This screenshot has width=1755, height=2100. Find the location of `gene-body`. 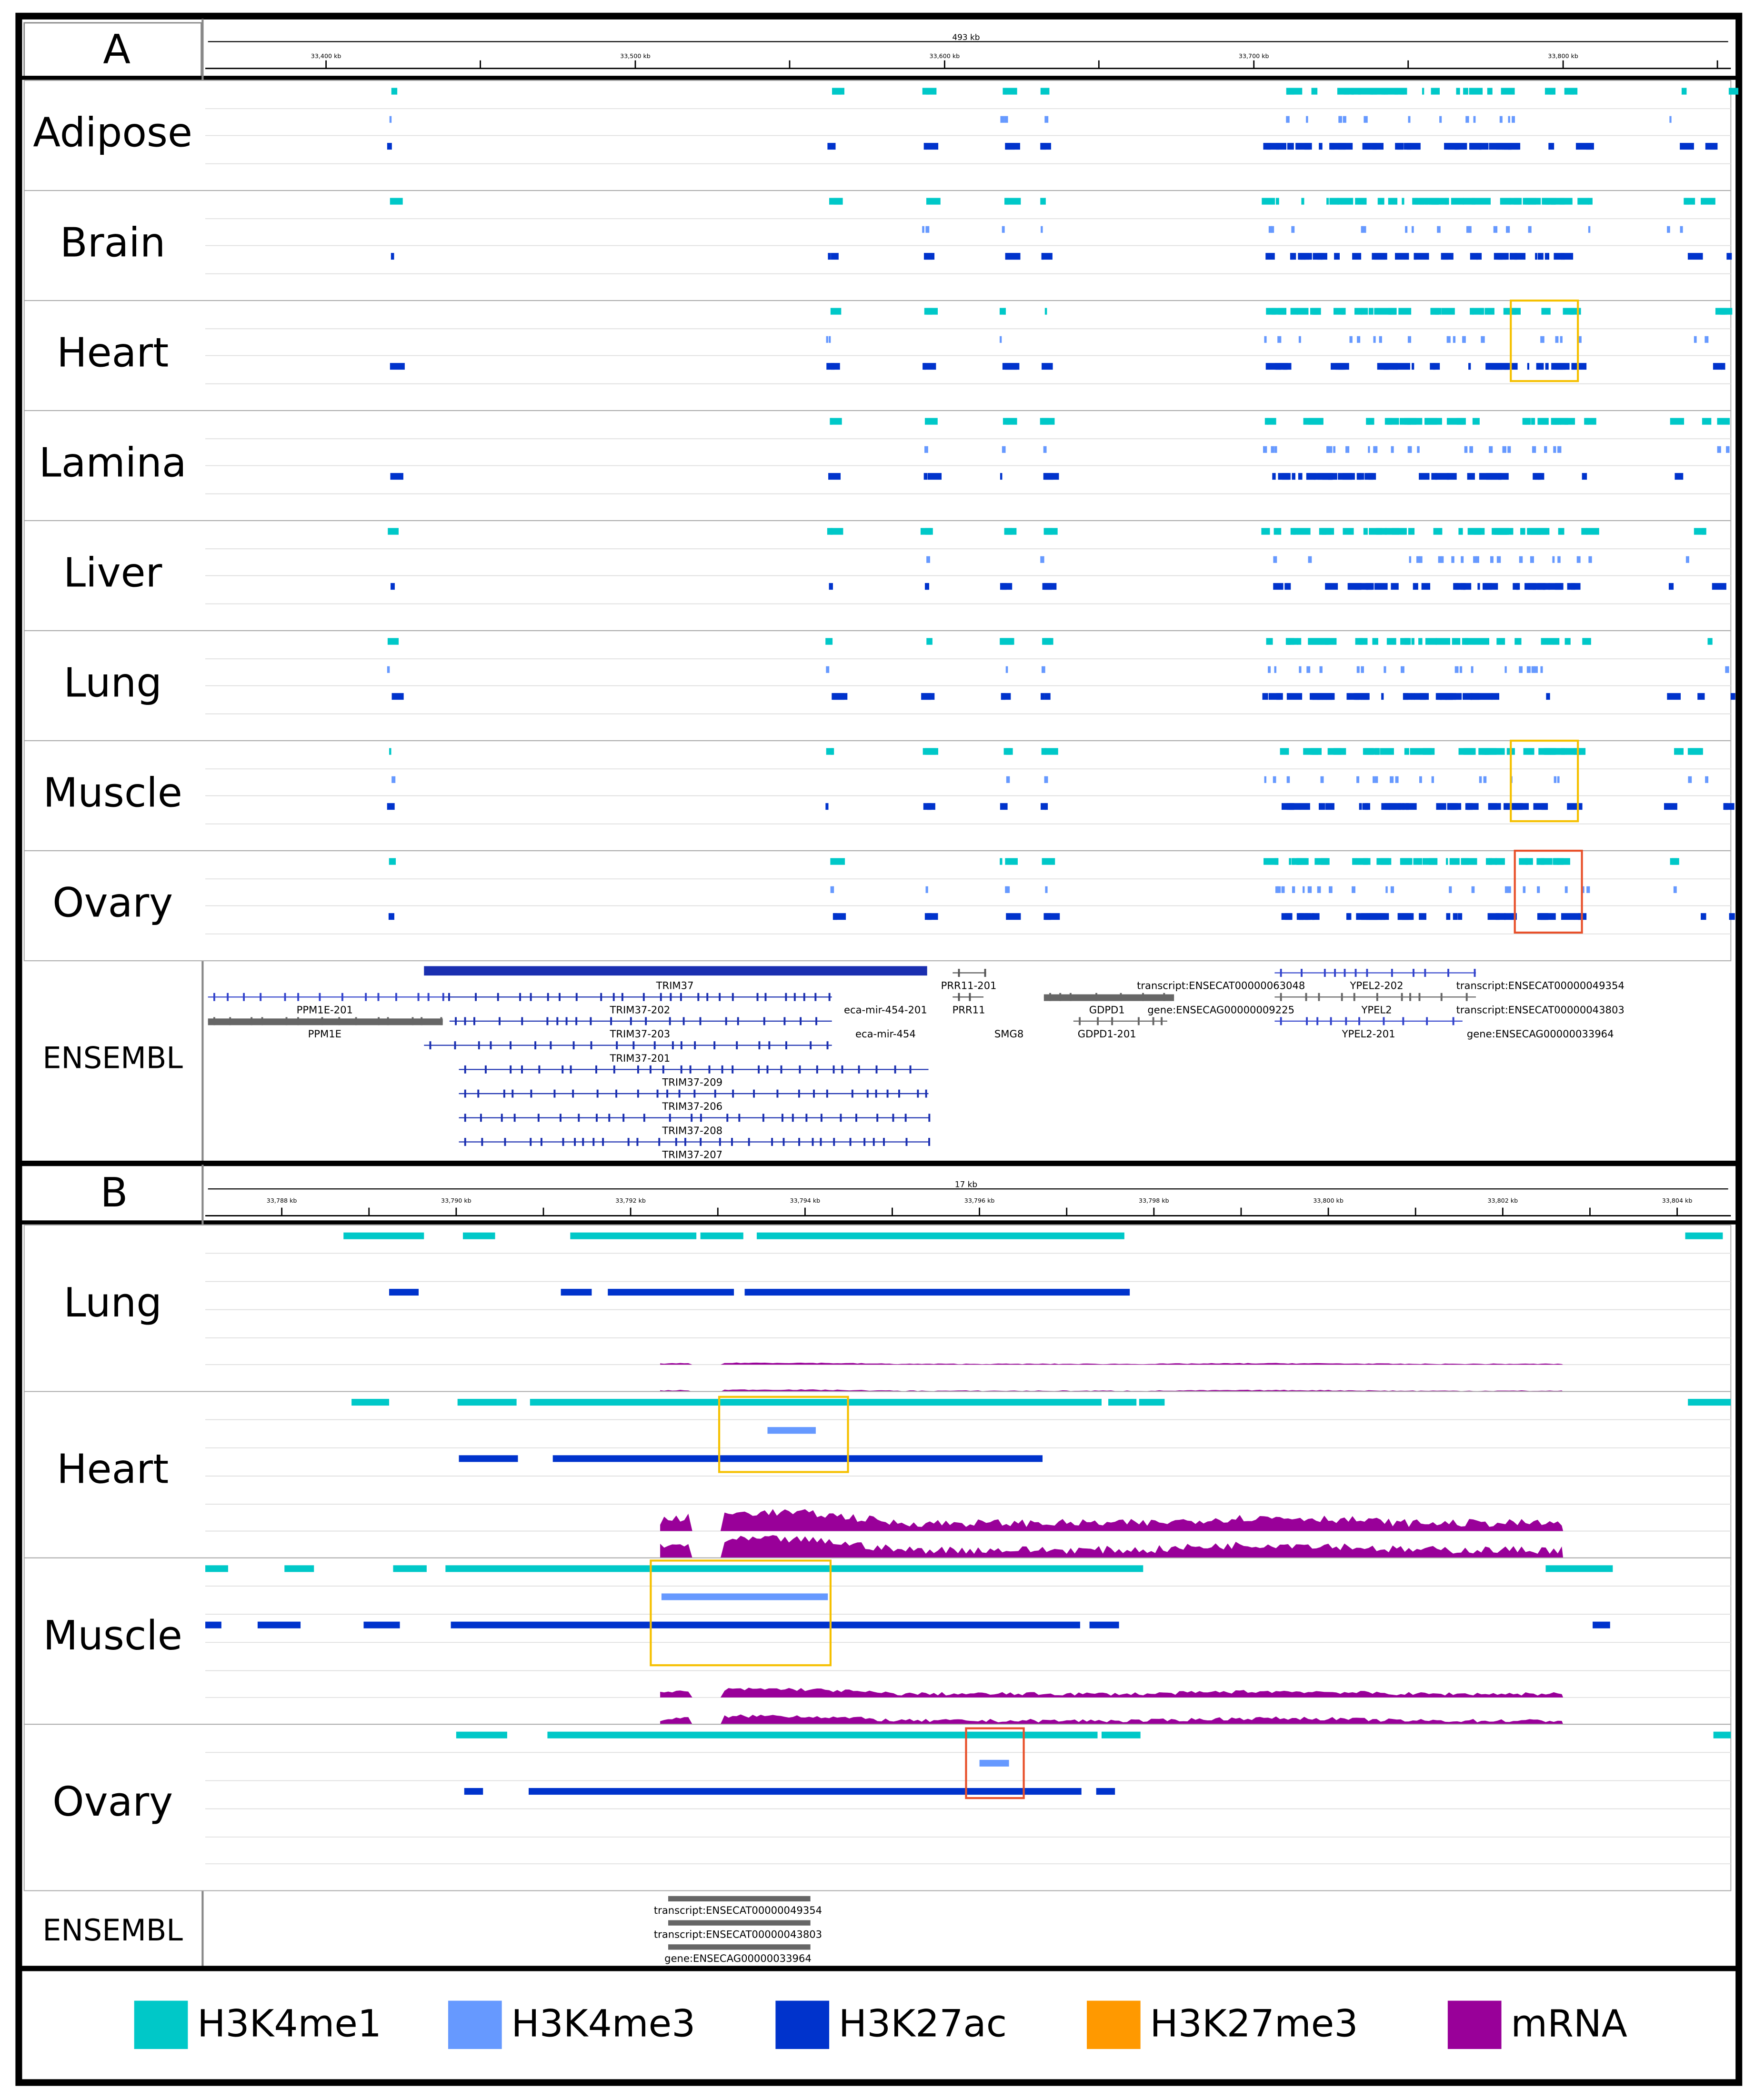

gene-body is located at coordinates (675, 971).